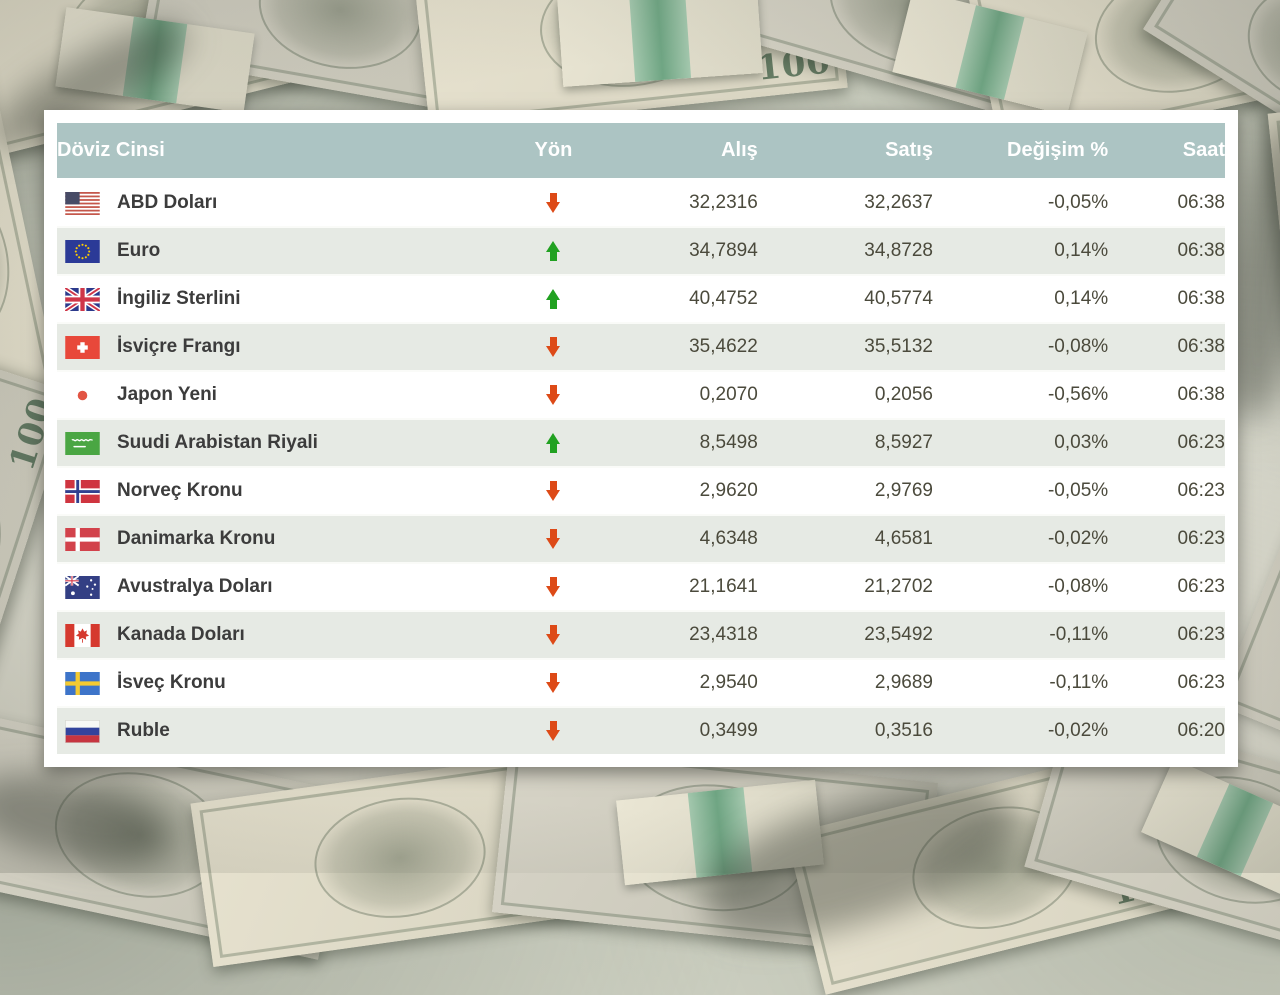 The image size is (1280, 995). Describe the element at coordinates (82, 299) in the screenshot. I see `uk-flag-icon` at that location.